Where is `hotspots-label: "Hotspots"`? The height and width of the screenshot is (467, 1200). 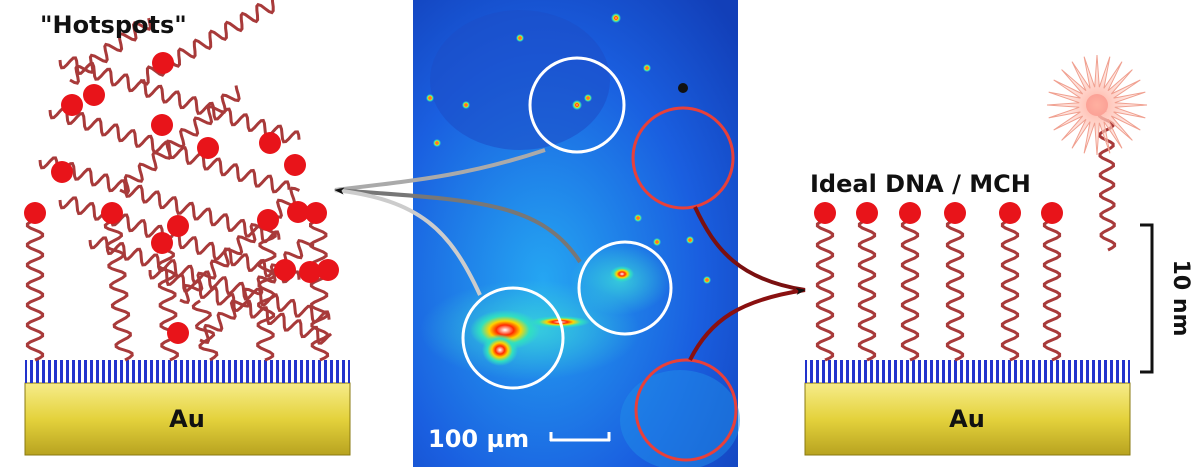
hotspots-label: "Hotspots" is located at coordinates (113, 25).